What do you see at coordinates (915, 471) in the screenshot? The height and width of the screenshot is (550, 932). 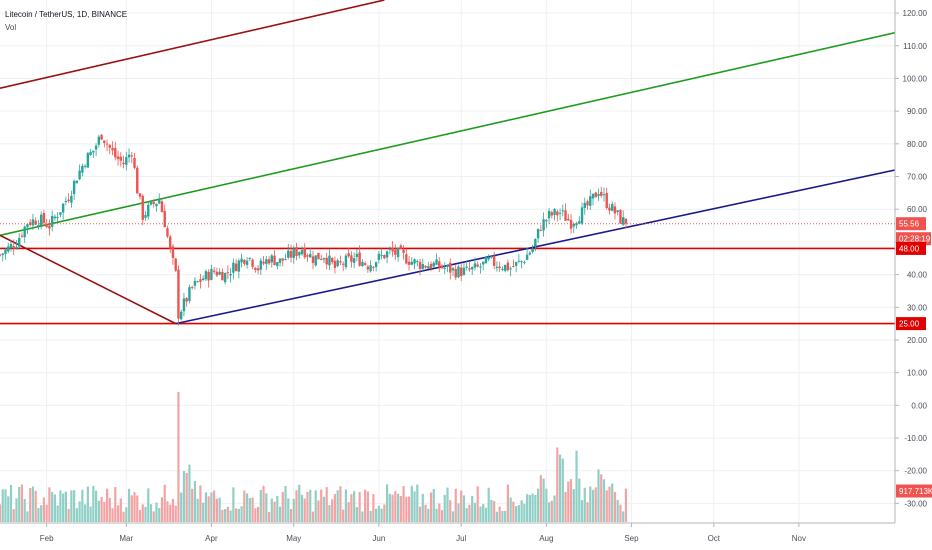 I see `price-tick-label: -20.00` at bounding box center [915, 471].